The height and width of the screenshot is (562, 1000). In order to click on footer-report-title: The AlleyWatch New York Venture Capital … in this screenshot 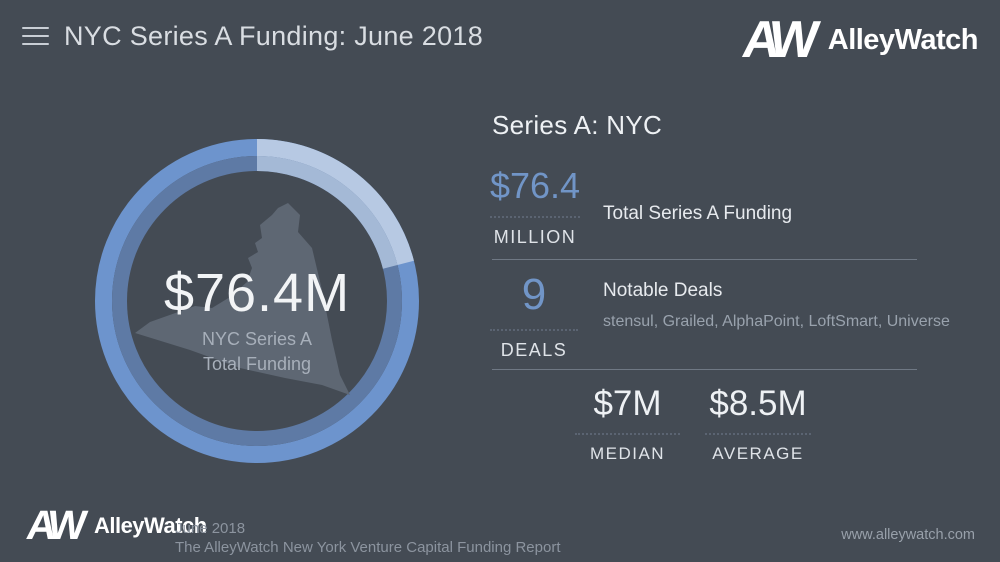, I will do `click(368, 547)`.